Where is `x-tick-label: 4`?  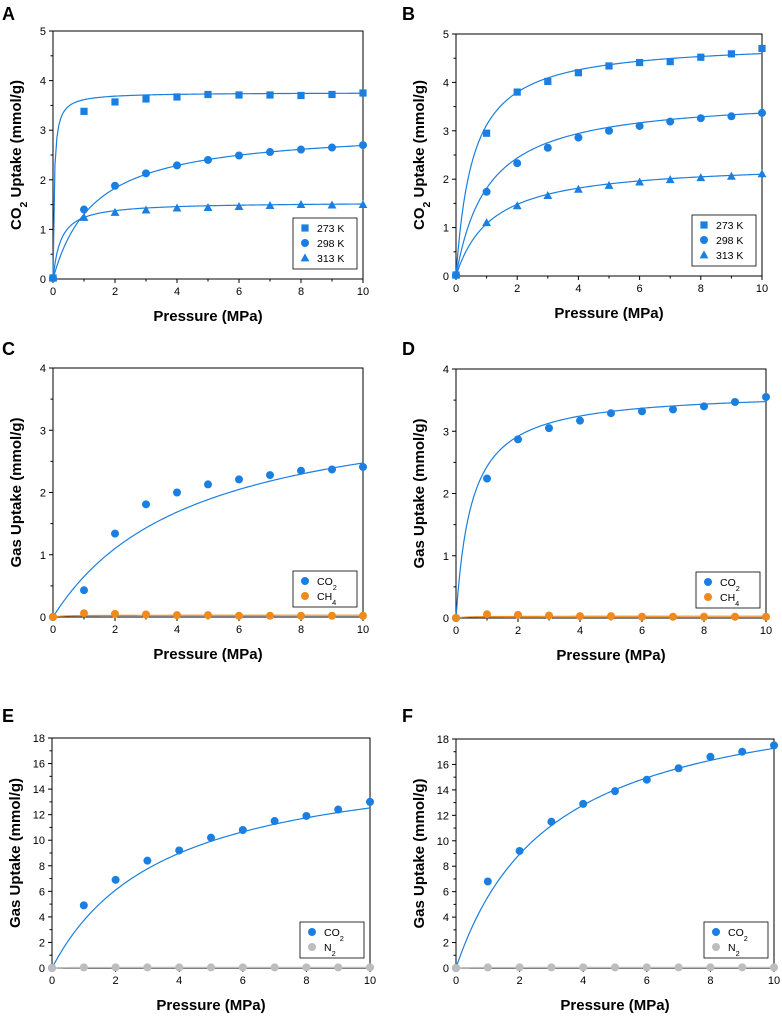 x-tick-label: 4 is located at coordinates (580, 631).